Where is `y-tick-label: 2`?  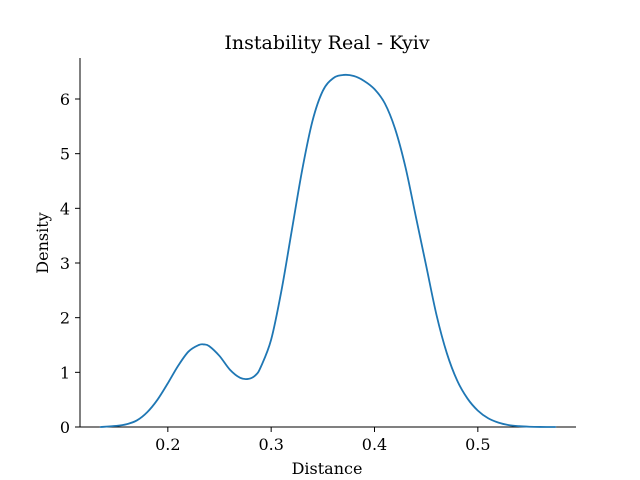
y-tick-label: 2 is located at coordinates (65, 318).